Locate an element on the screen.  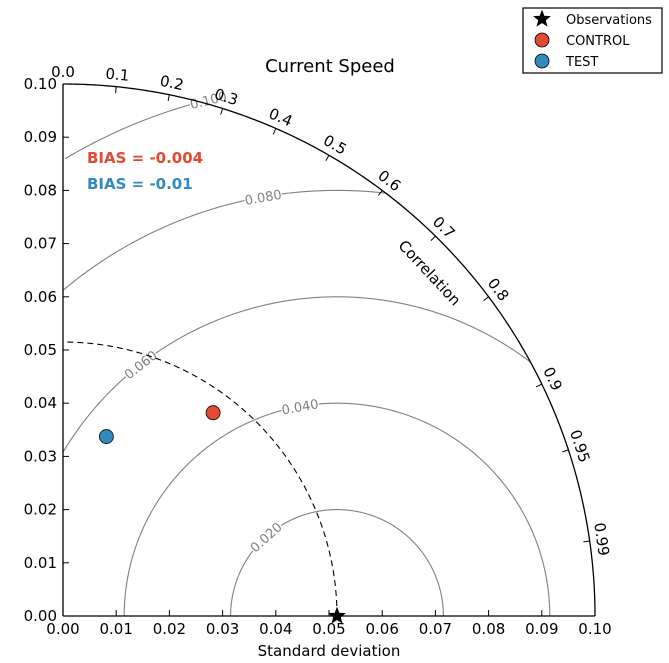
x-tick-label: 0.07 is located at coordinates (435, 629).